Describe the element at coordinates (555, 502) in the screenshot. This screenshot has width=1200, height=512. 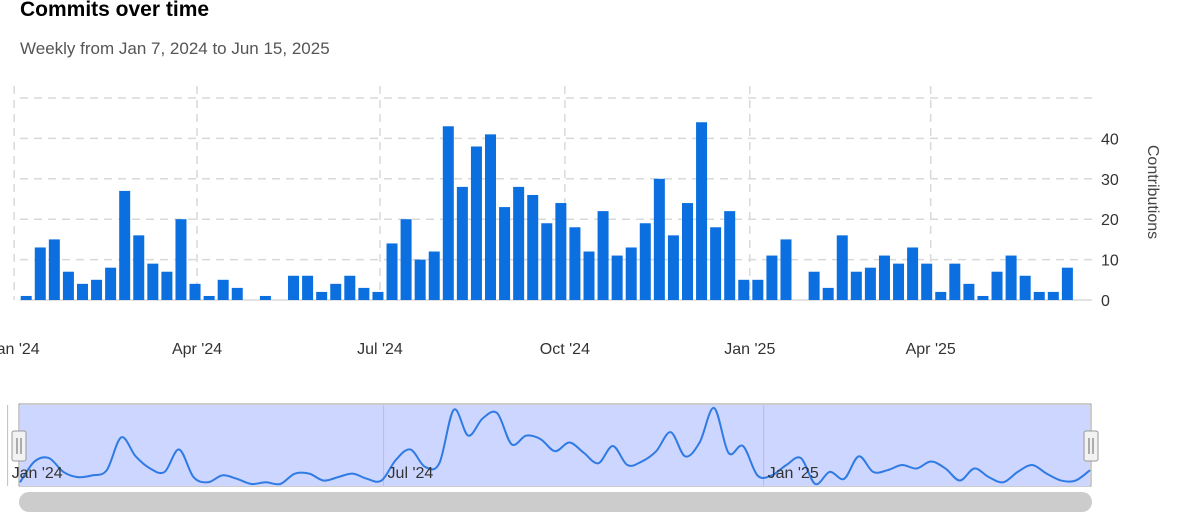
I see `scrollbar-thumb` at that location.